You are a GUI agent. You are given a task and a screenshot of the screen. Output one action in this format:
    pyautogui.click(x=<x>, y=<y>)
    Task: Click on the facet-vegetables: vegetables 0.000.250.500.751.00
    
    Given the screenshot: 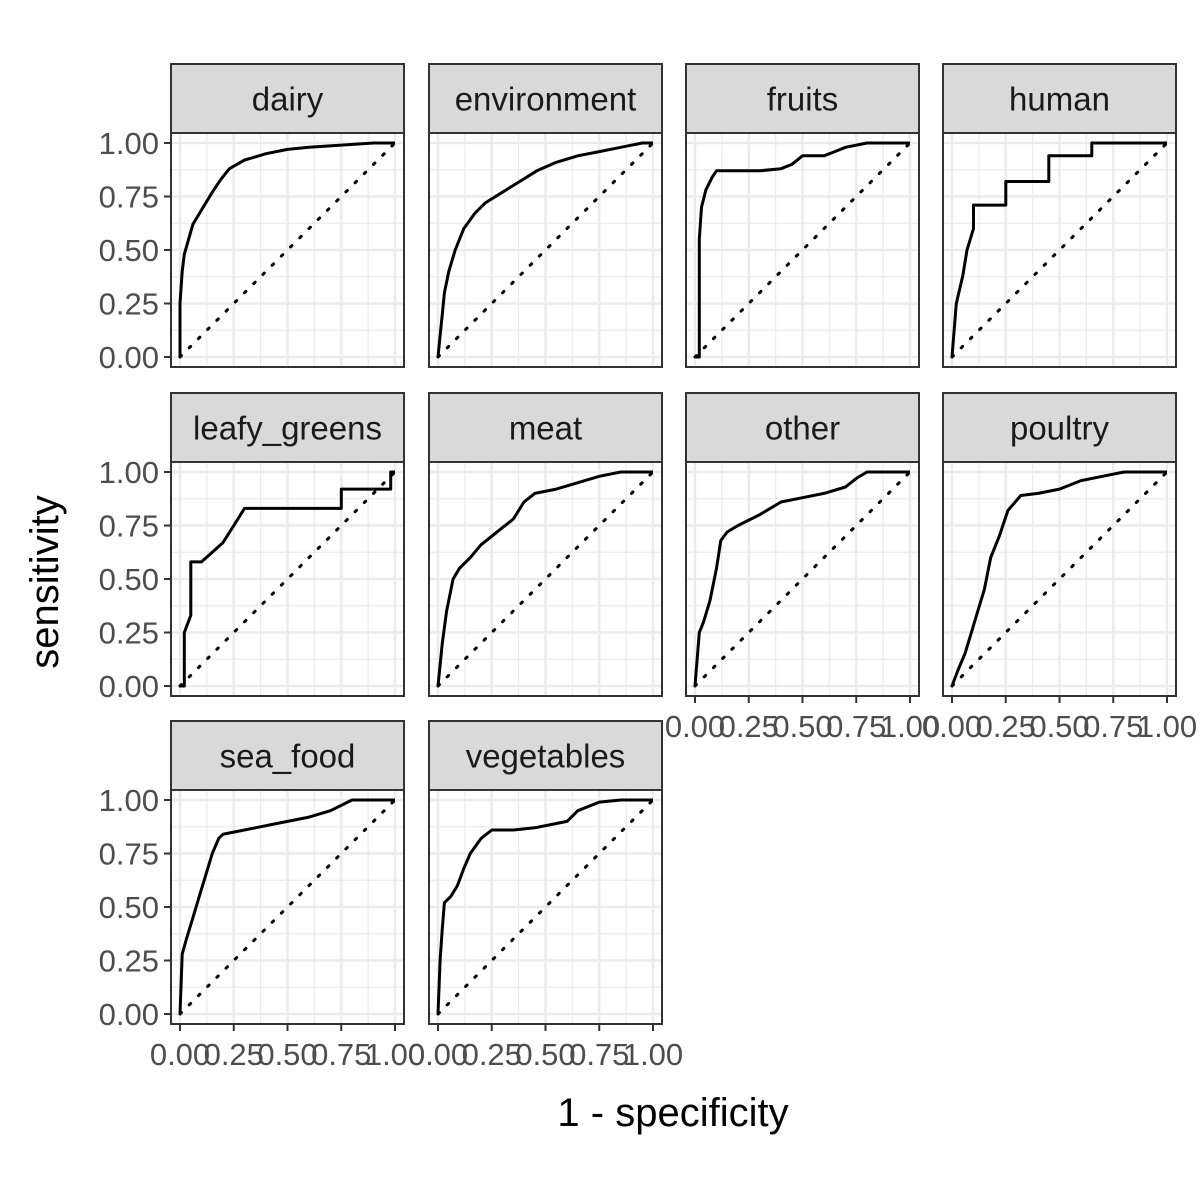 What is the action you would take?
    pyautogui.click(x=545, y=896)
    